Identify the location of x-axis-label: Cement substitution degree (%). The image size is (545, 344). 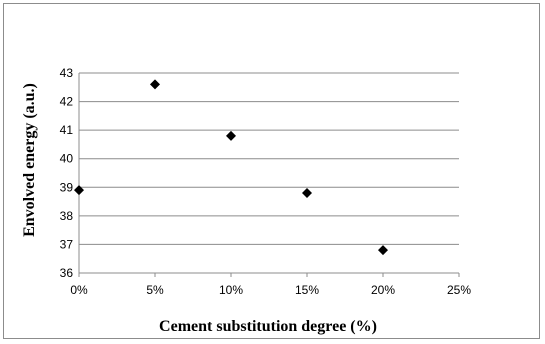
(268, 326).